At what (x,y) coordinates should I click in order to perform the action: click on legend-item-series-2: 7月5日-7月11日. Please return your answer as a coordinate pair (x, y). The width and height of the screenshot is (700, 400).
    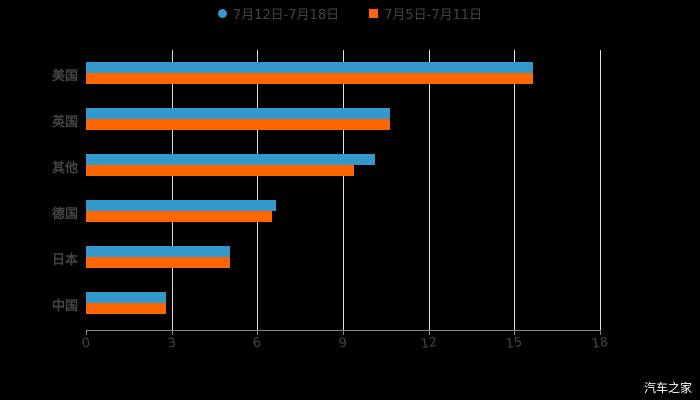
    Looking at the image, I should click on (425, 13).